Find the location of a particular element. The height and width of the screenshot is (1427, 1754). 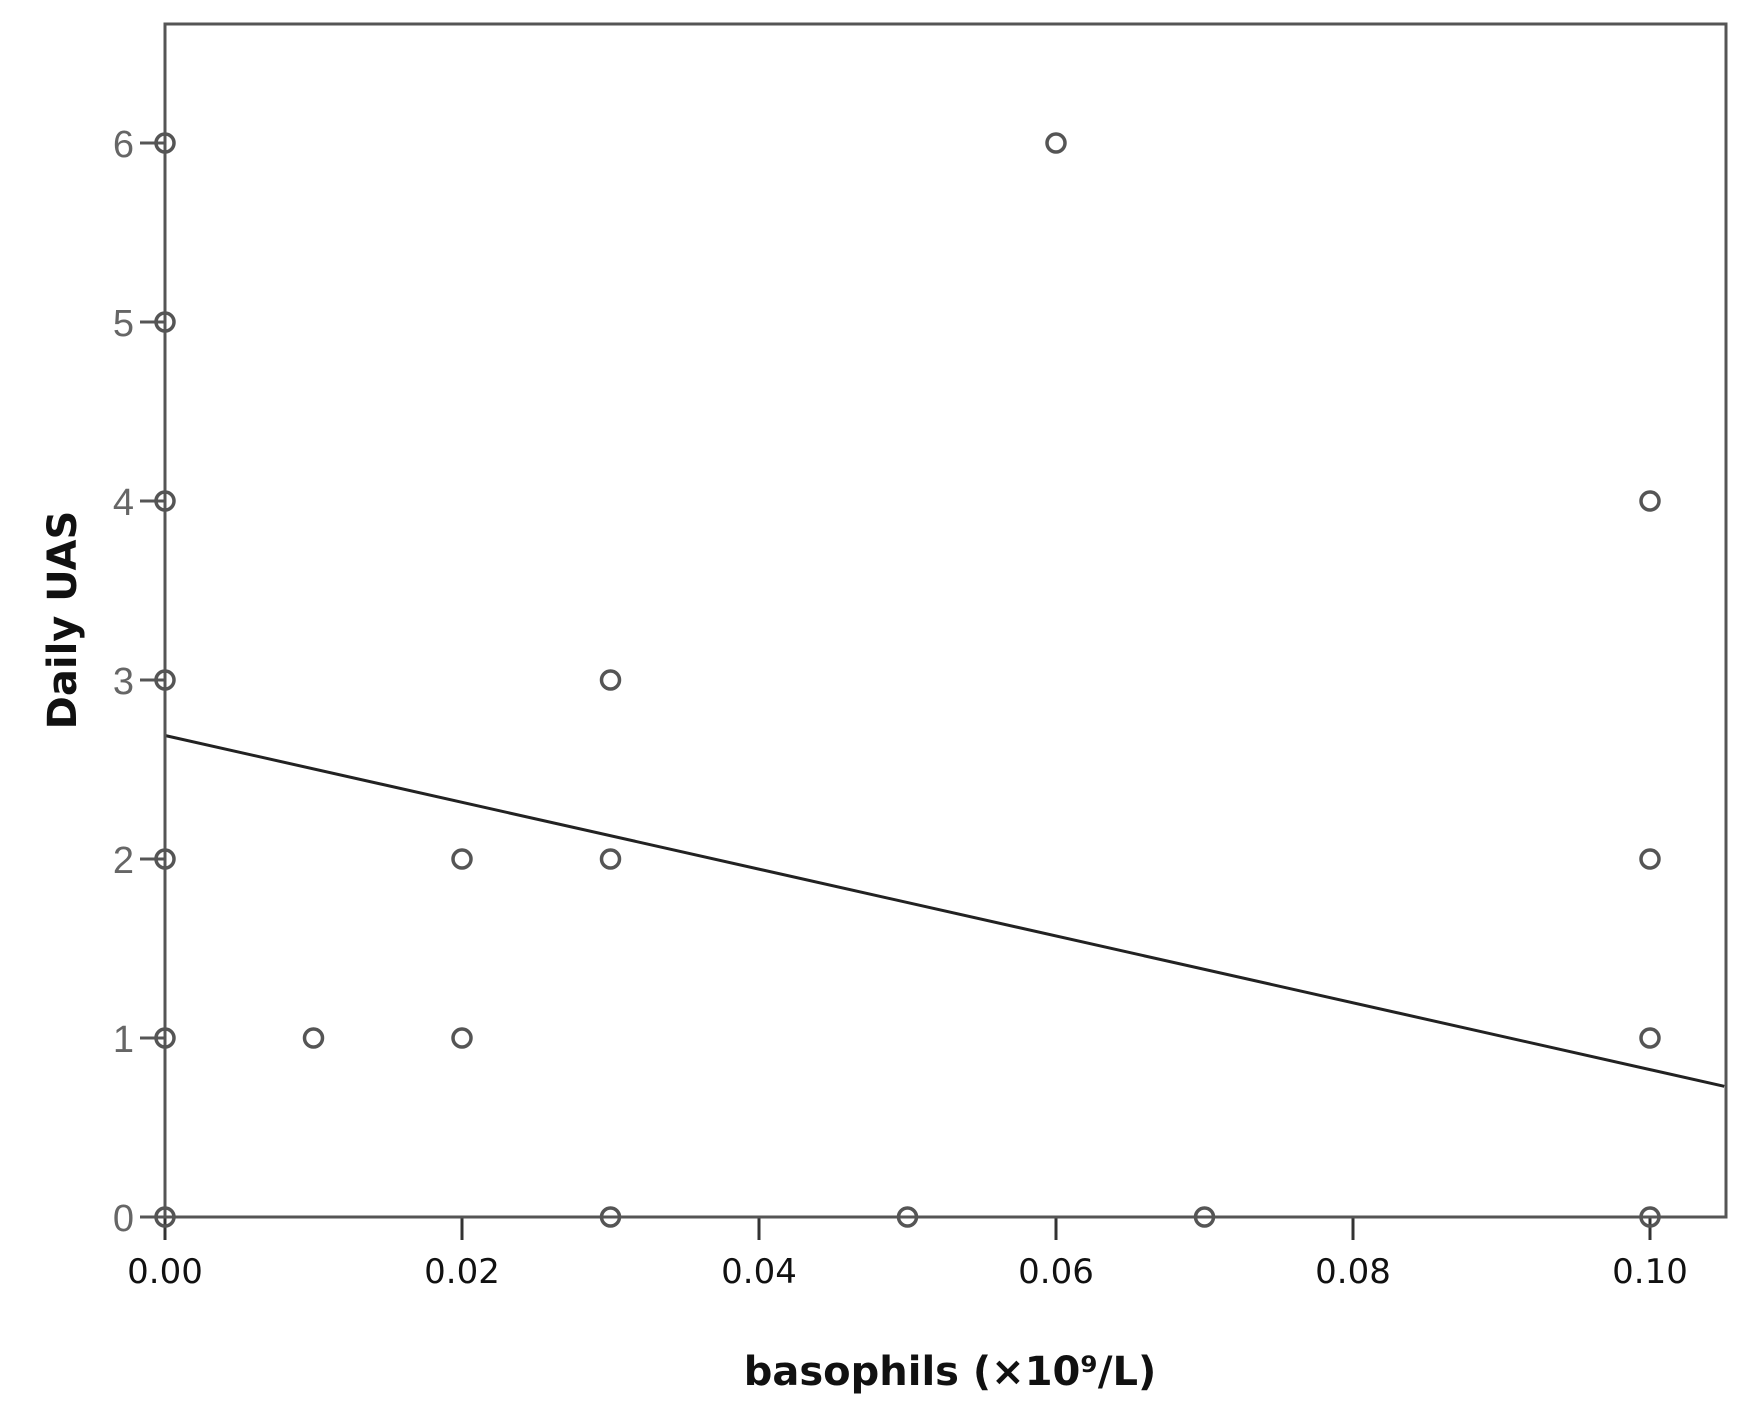

y-tick-label: 1 is located at coordinates (123, 1040).